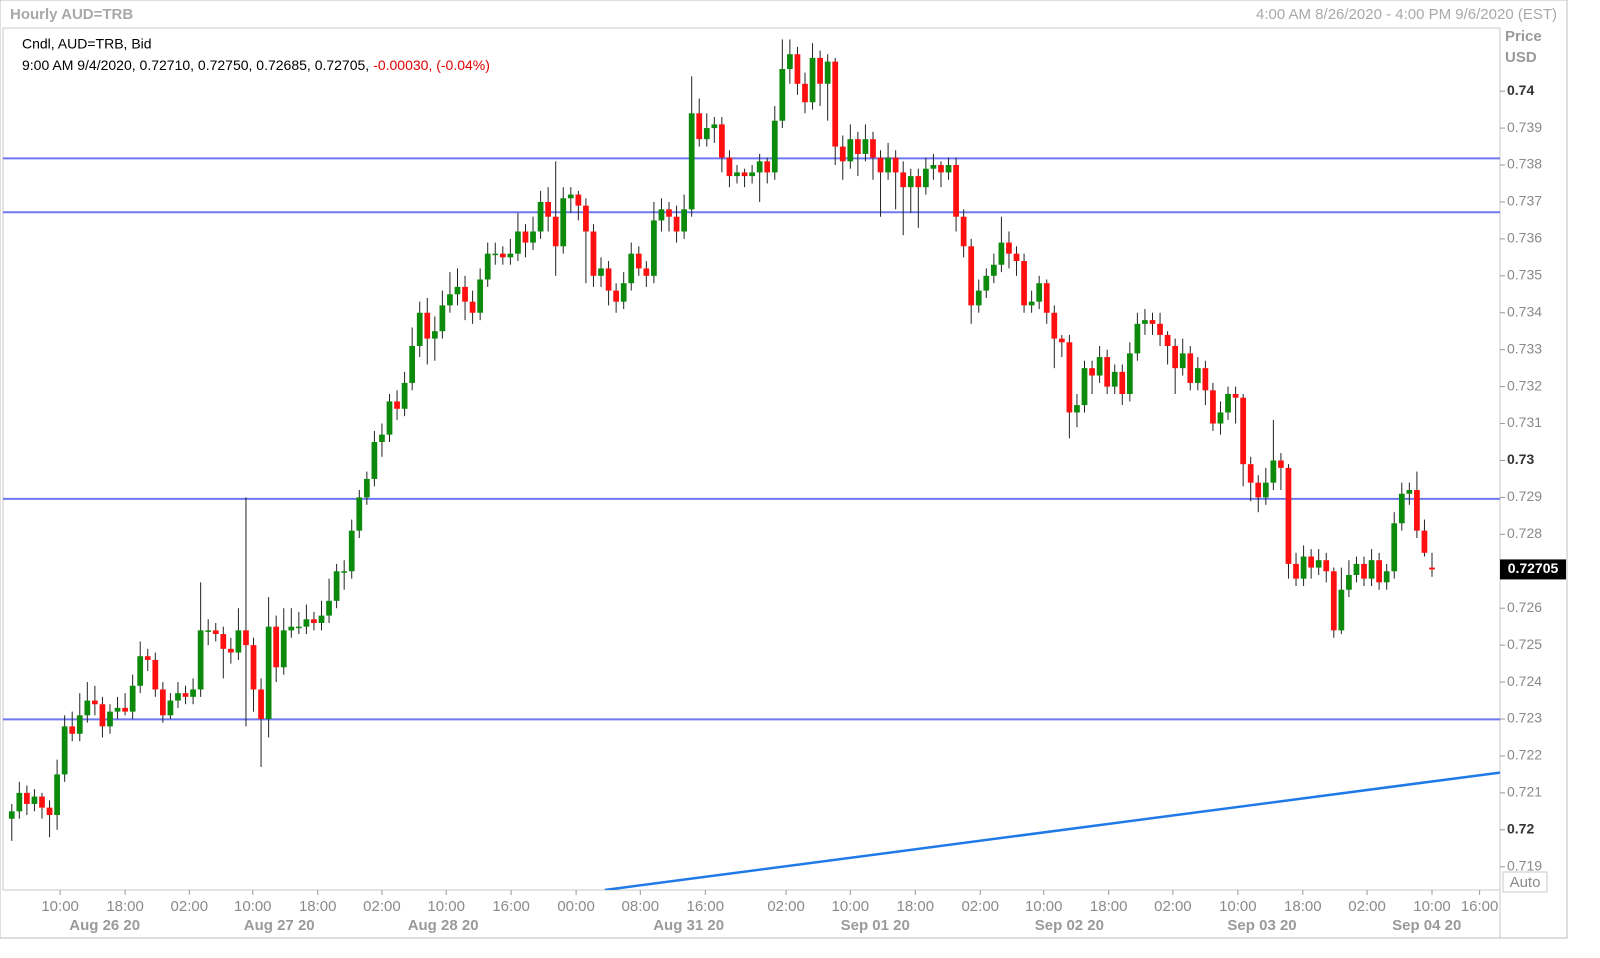 The image size is (1600, 958). I want to click on date-label: Aug 27 20, so click(279, 925).